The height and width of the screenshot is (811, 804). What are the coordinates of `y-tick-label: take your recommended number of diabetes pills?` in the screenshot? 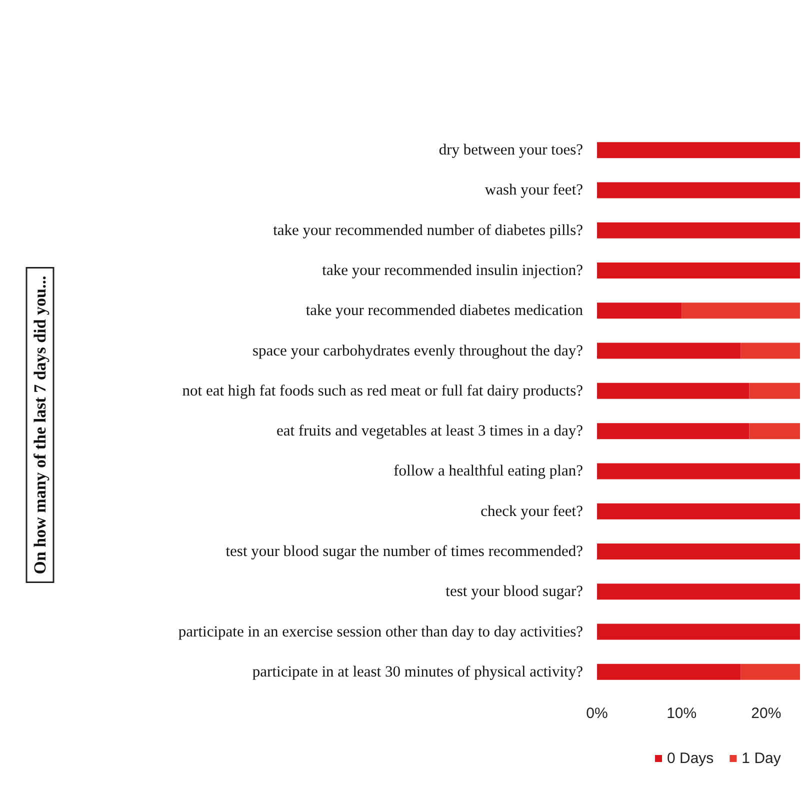 It's located at (428, 230).